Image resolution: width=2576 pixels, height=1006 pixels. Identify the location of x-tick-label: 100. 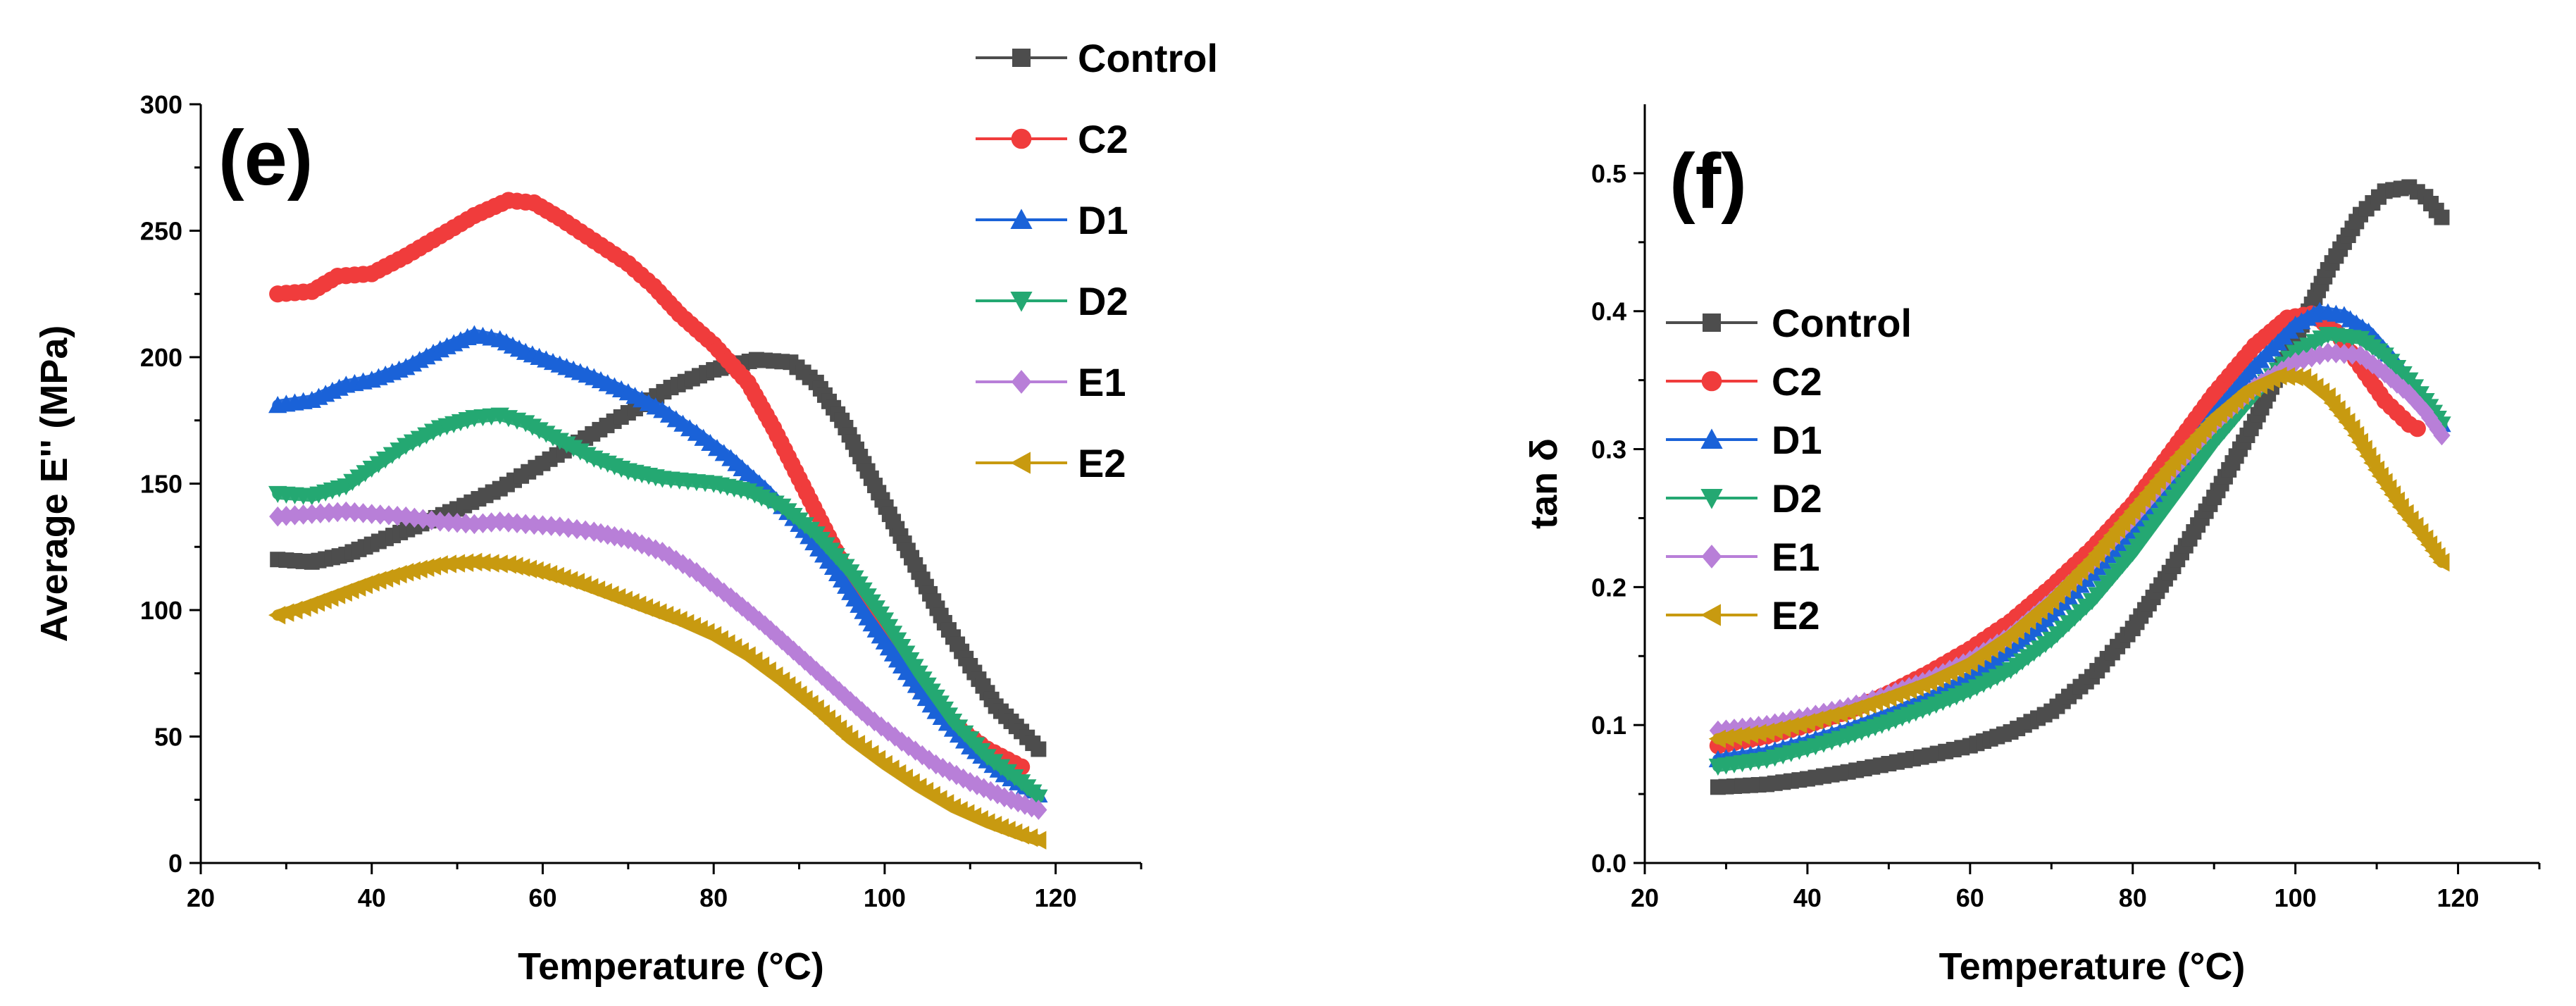
(885, 897).